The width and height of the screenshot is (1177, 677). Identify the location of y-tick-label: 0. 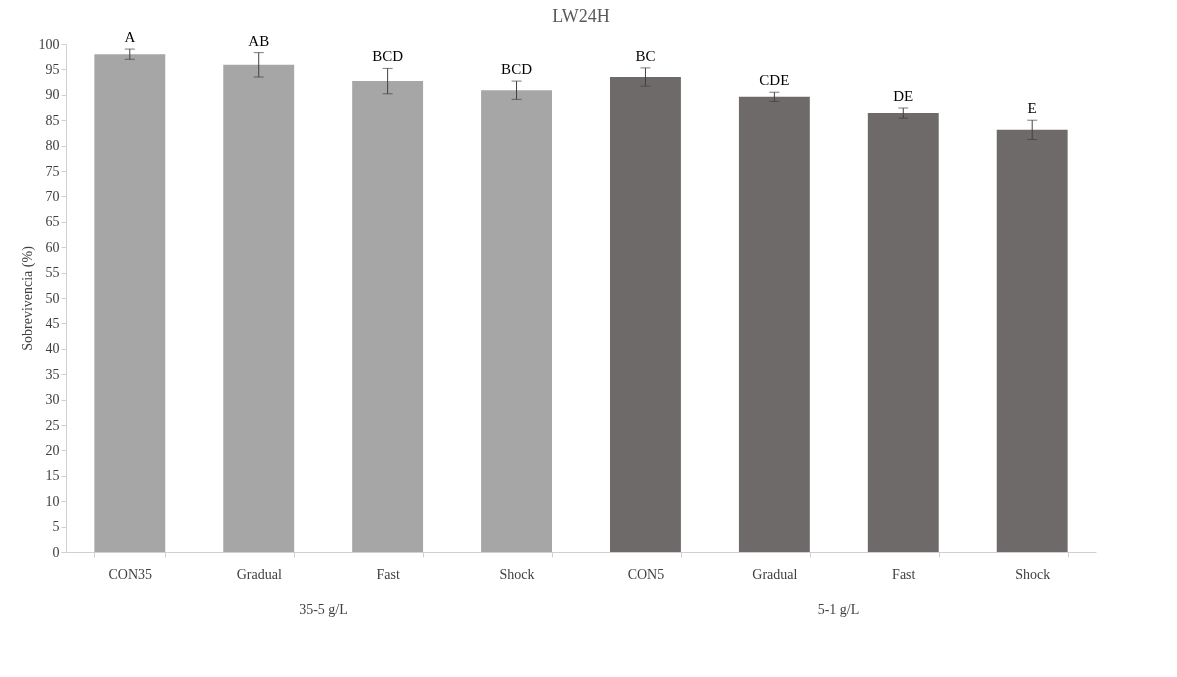
(56, 552).